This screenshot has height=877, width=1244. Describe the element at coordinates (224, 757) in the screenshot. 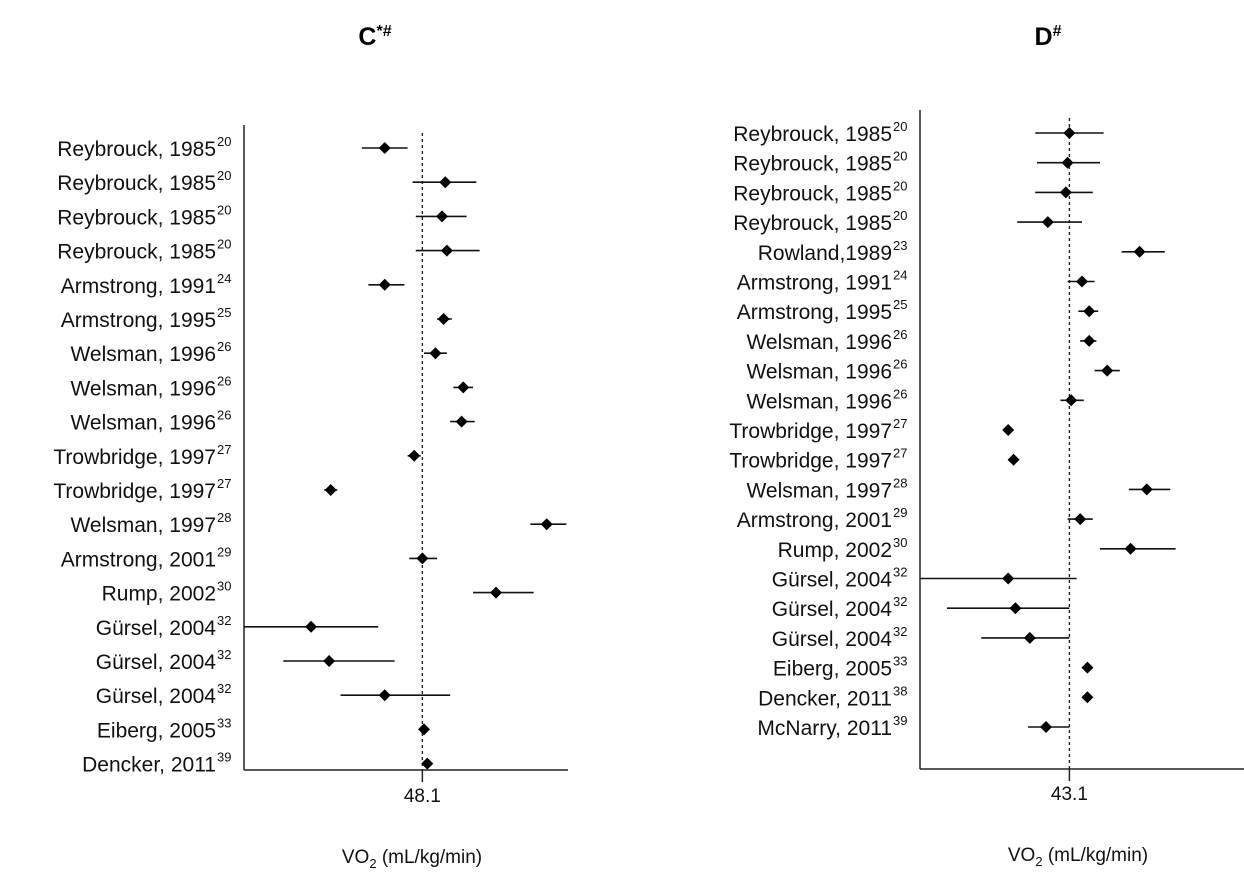

I see `study-reference: 39` at that location.